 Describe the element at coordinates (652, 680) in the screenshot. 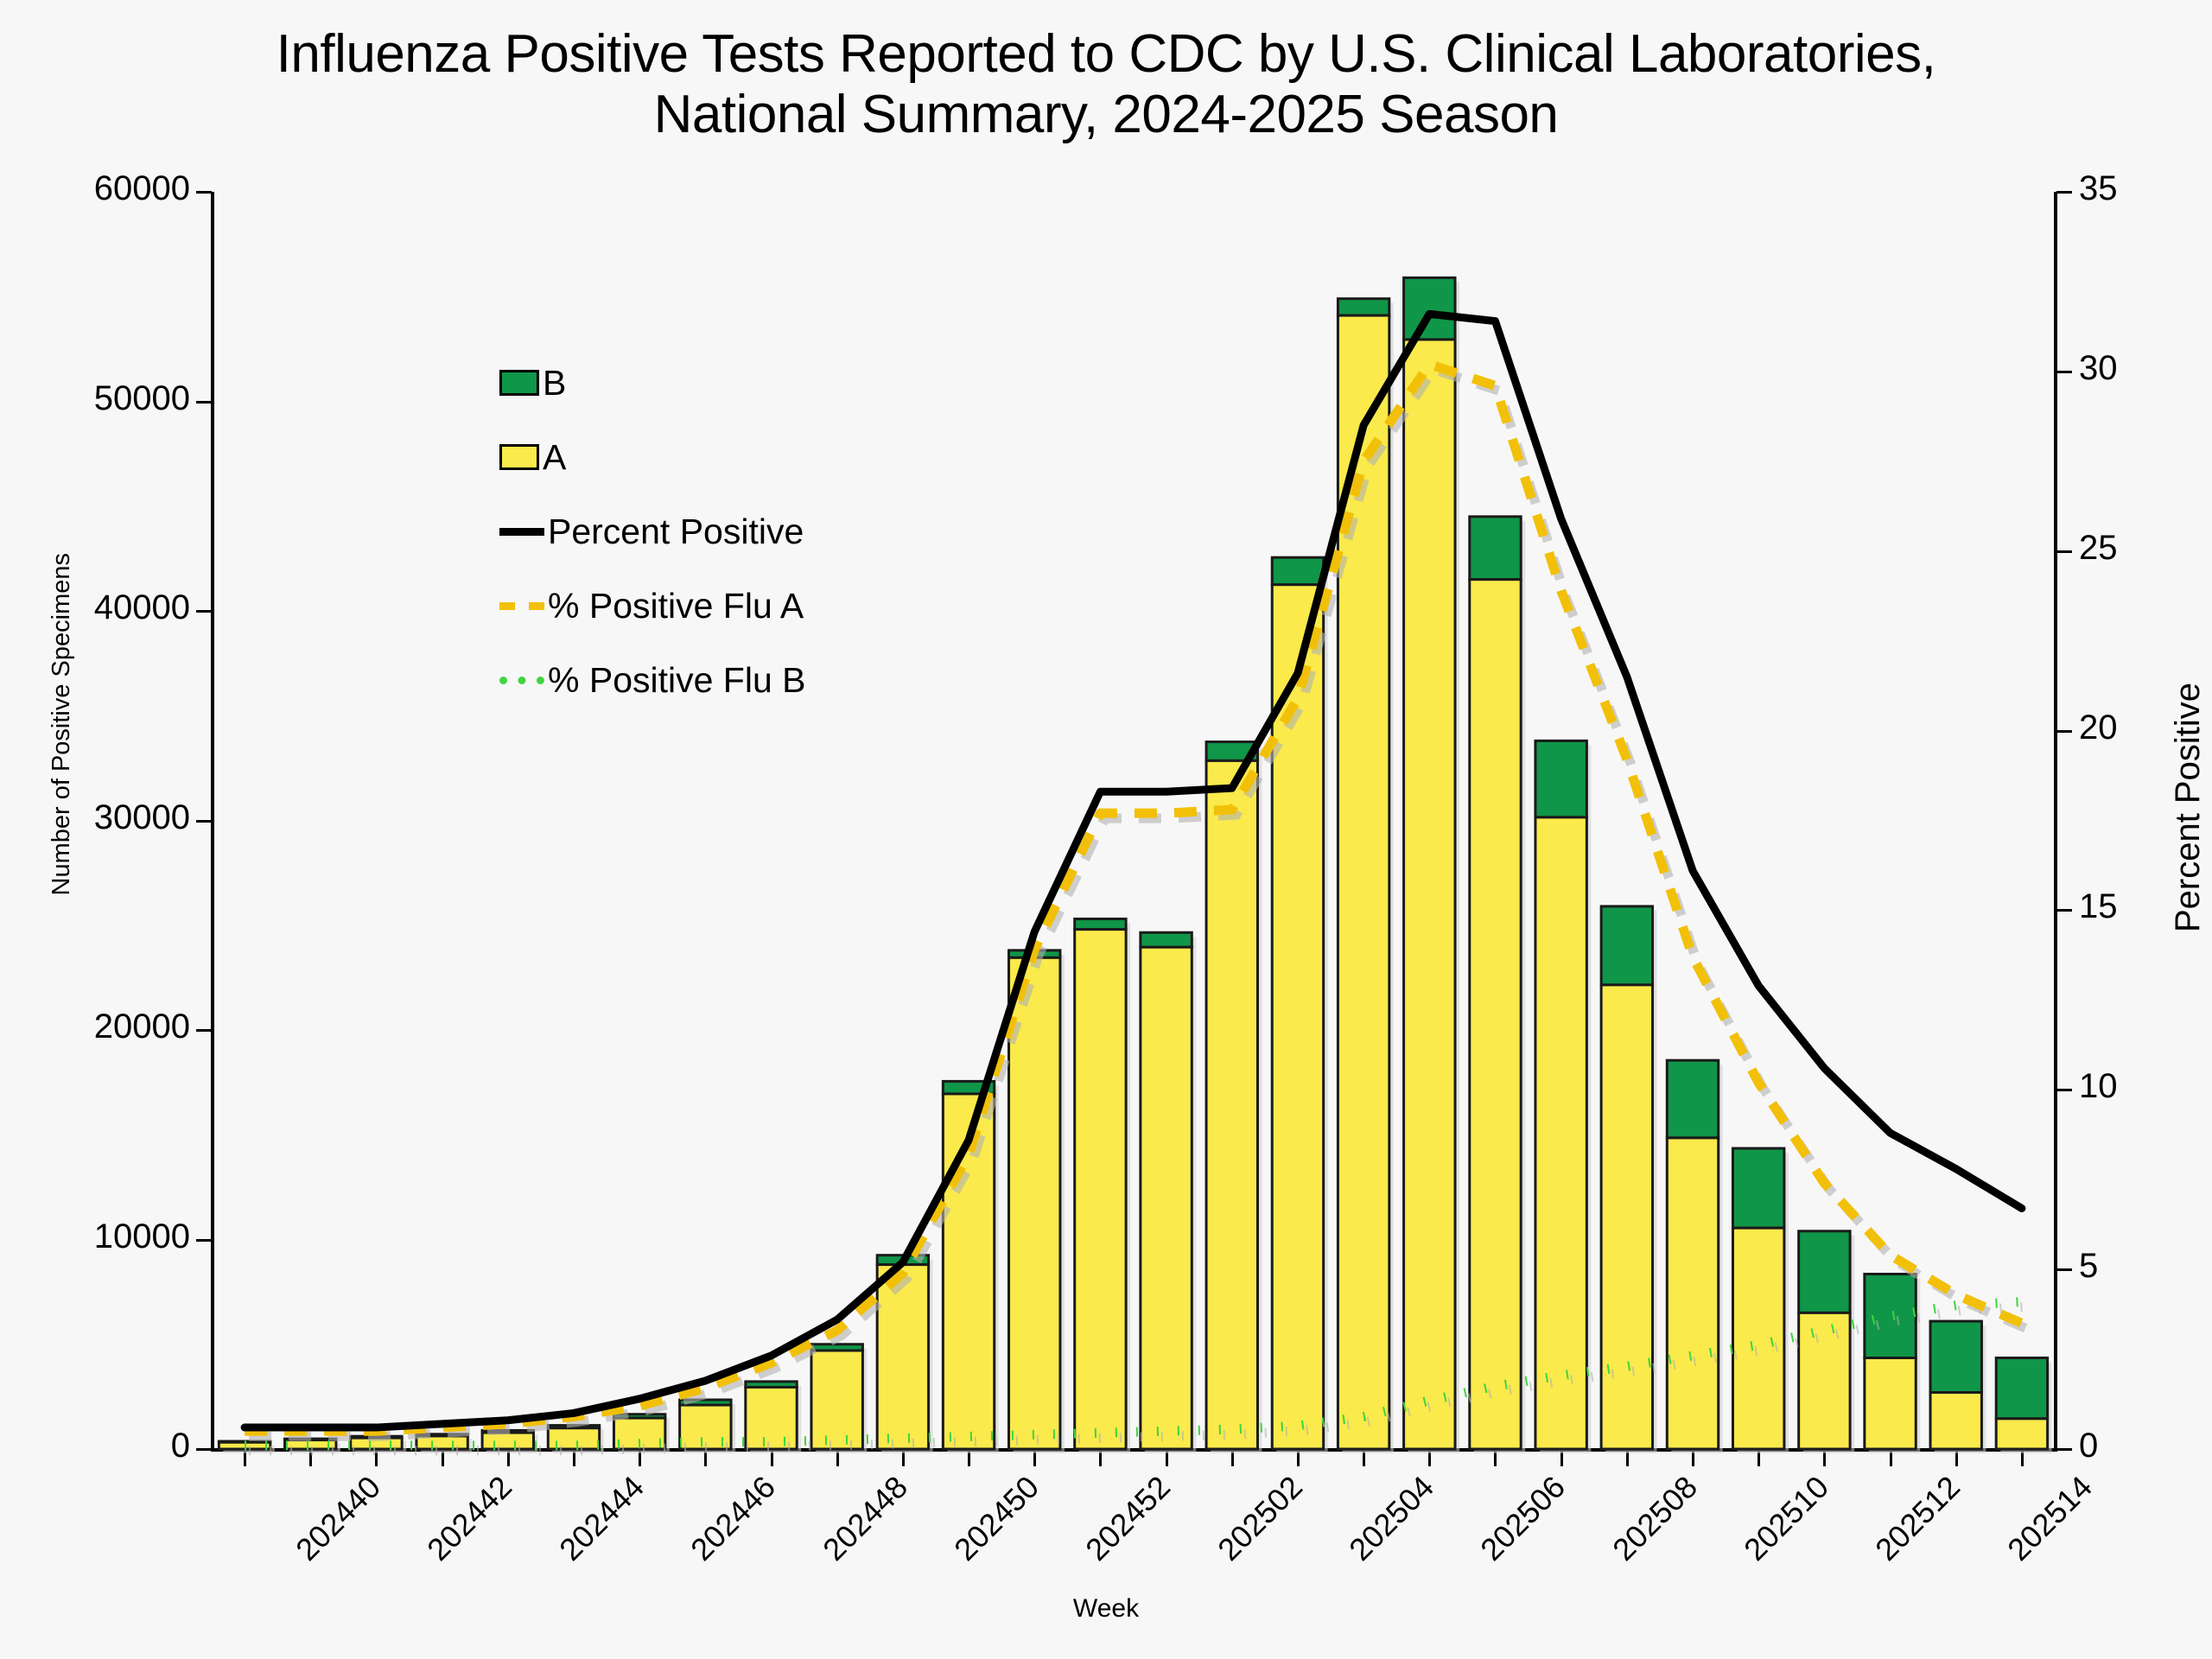

I see `legend-item: % Positive Flu B` at that location.